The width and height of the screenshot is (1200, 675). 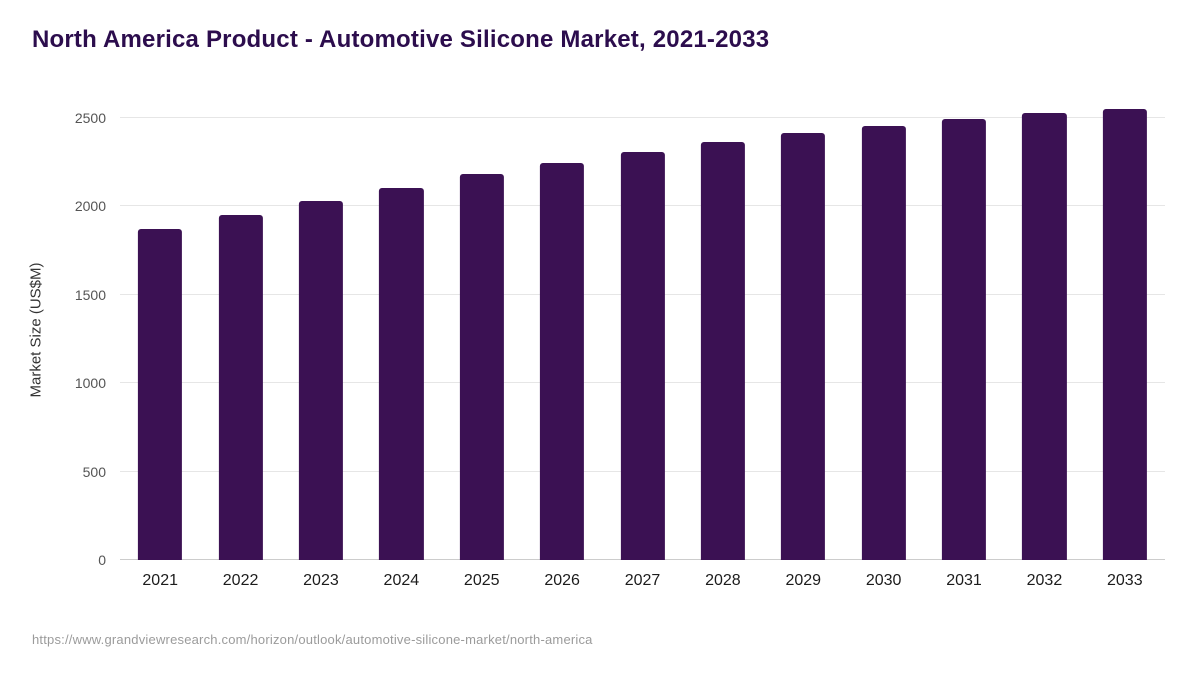 I want to click on y-tick-label: 2000, so click(x=90, y=206).